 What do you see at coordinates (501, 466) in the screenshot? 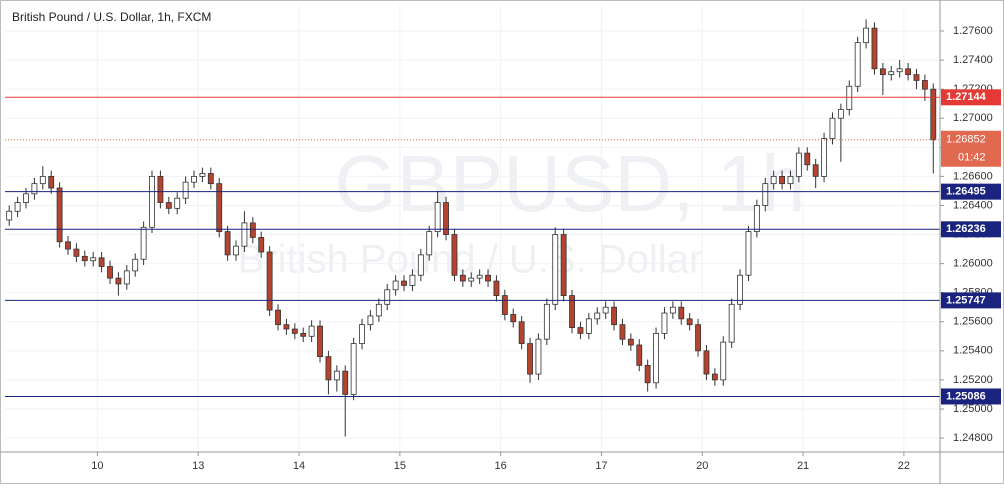
I see `x-tick-label: 16` at bounding box center [501, 466].